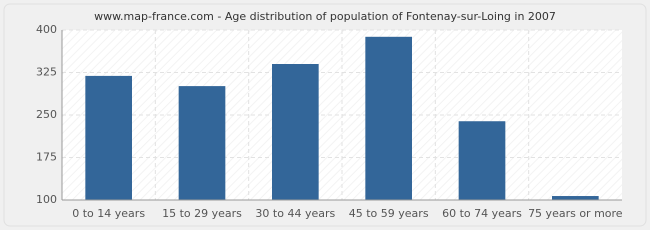 The image size is (650, 240). I want to click on x-tick-label: 60 to 74 years, so click(482, 213).